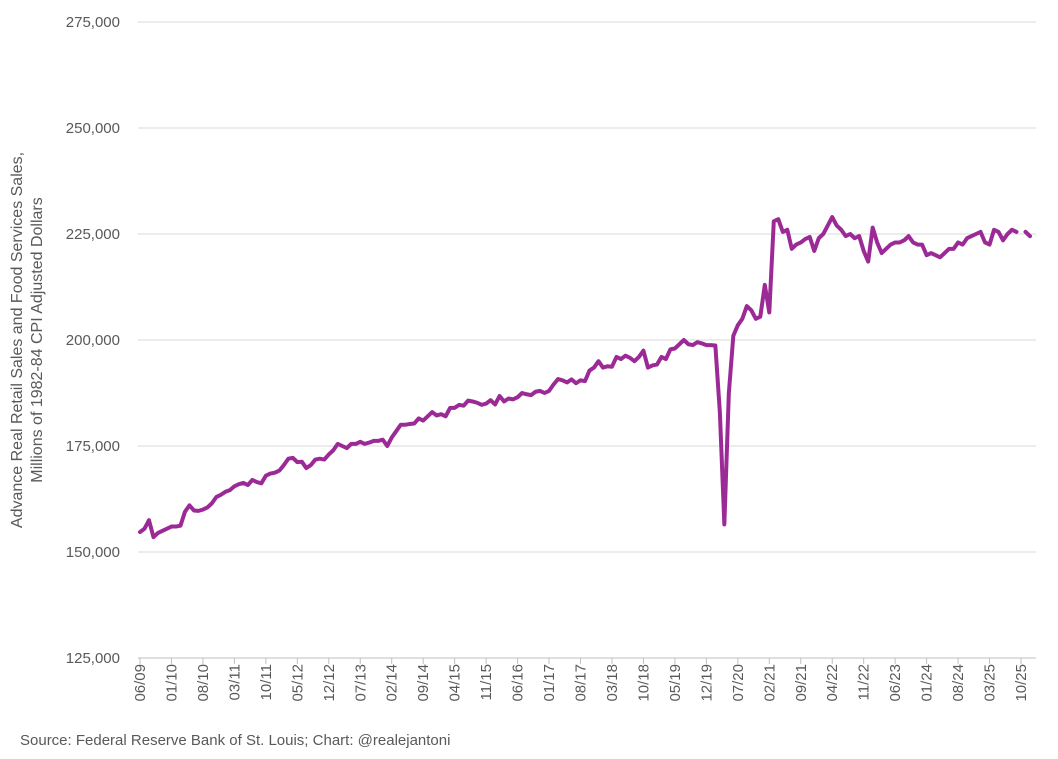 The image size is (1058, 759). I want to click on x-tick-label: 02/21, so click(769, 683).